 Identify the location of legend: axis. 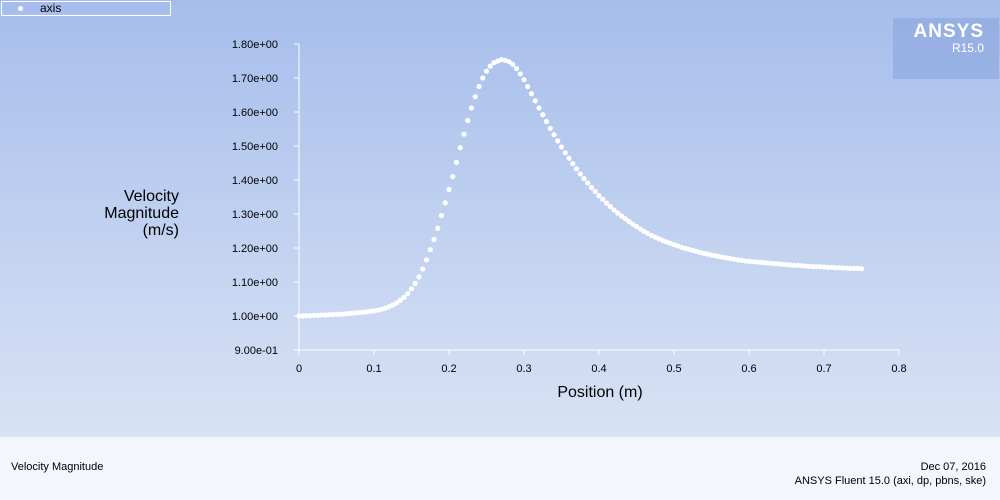
(86, 8).